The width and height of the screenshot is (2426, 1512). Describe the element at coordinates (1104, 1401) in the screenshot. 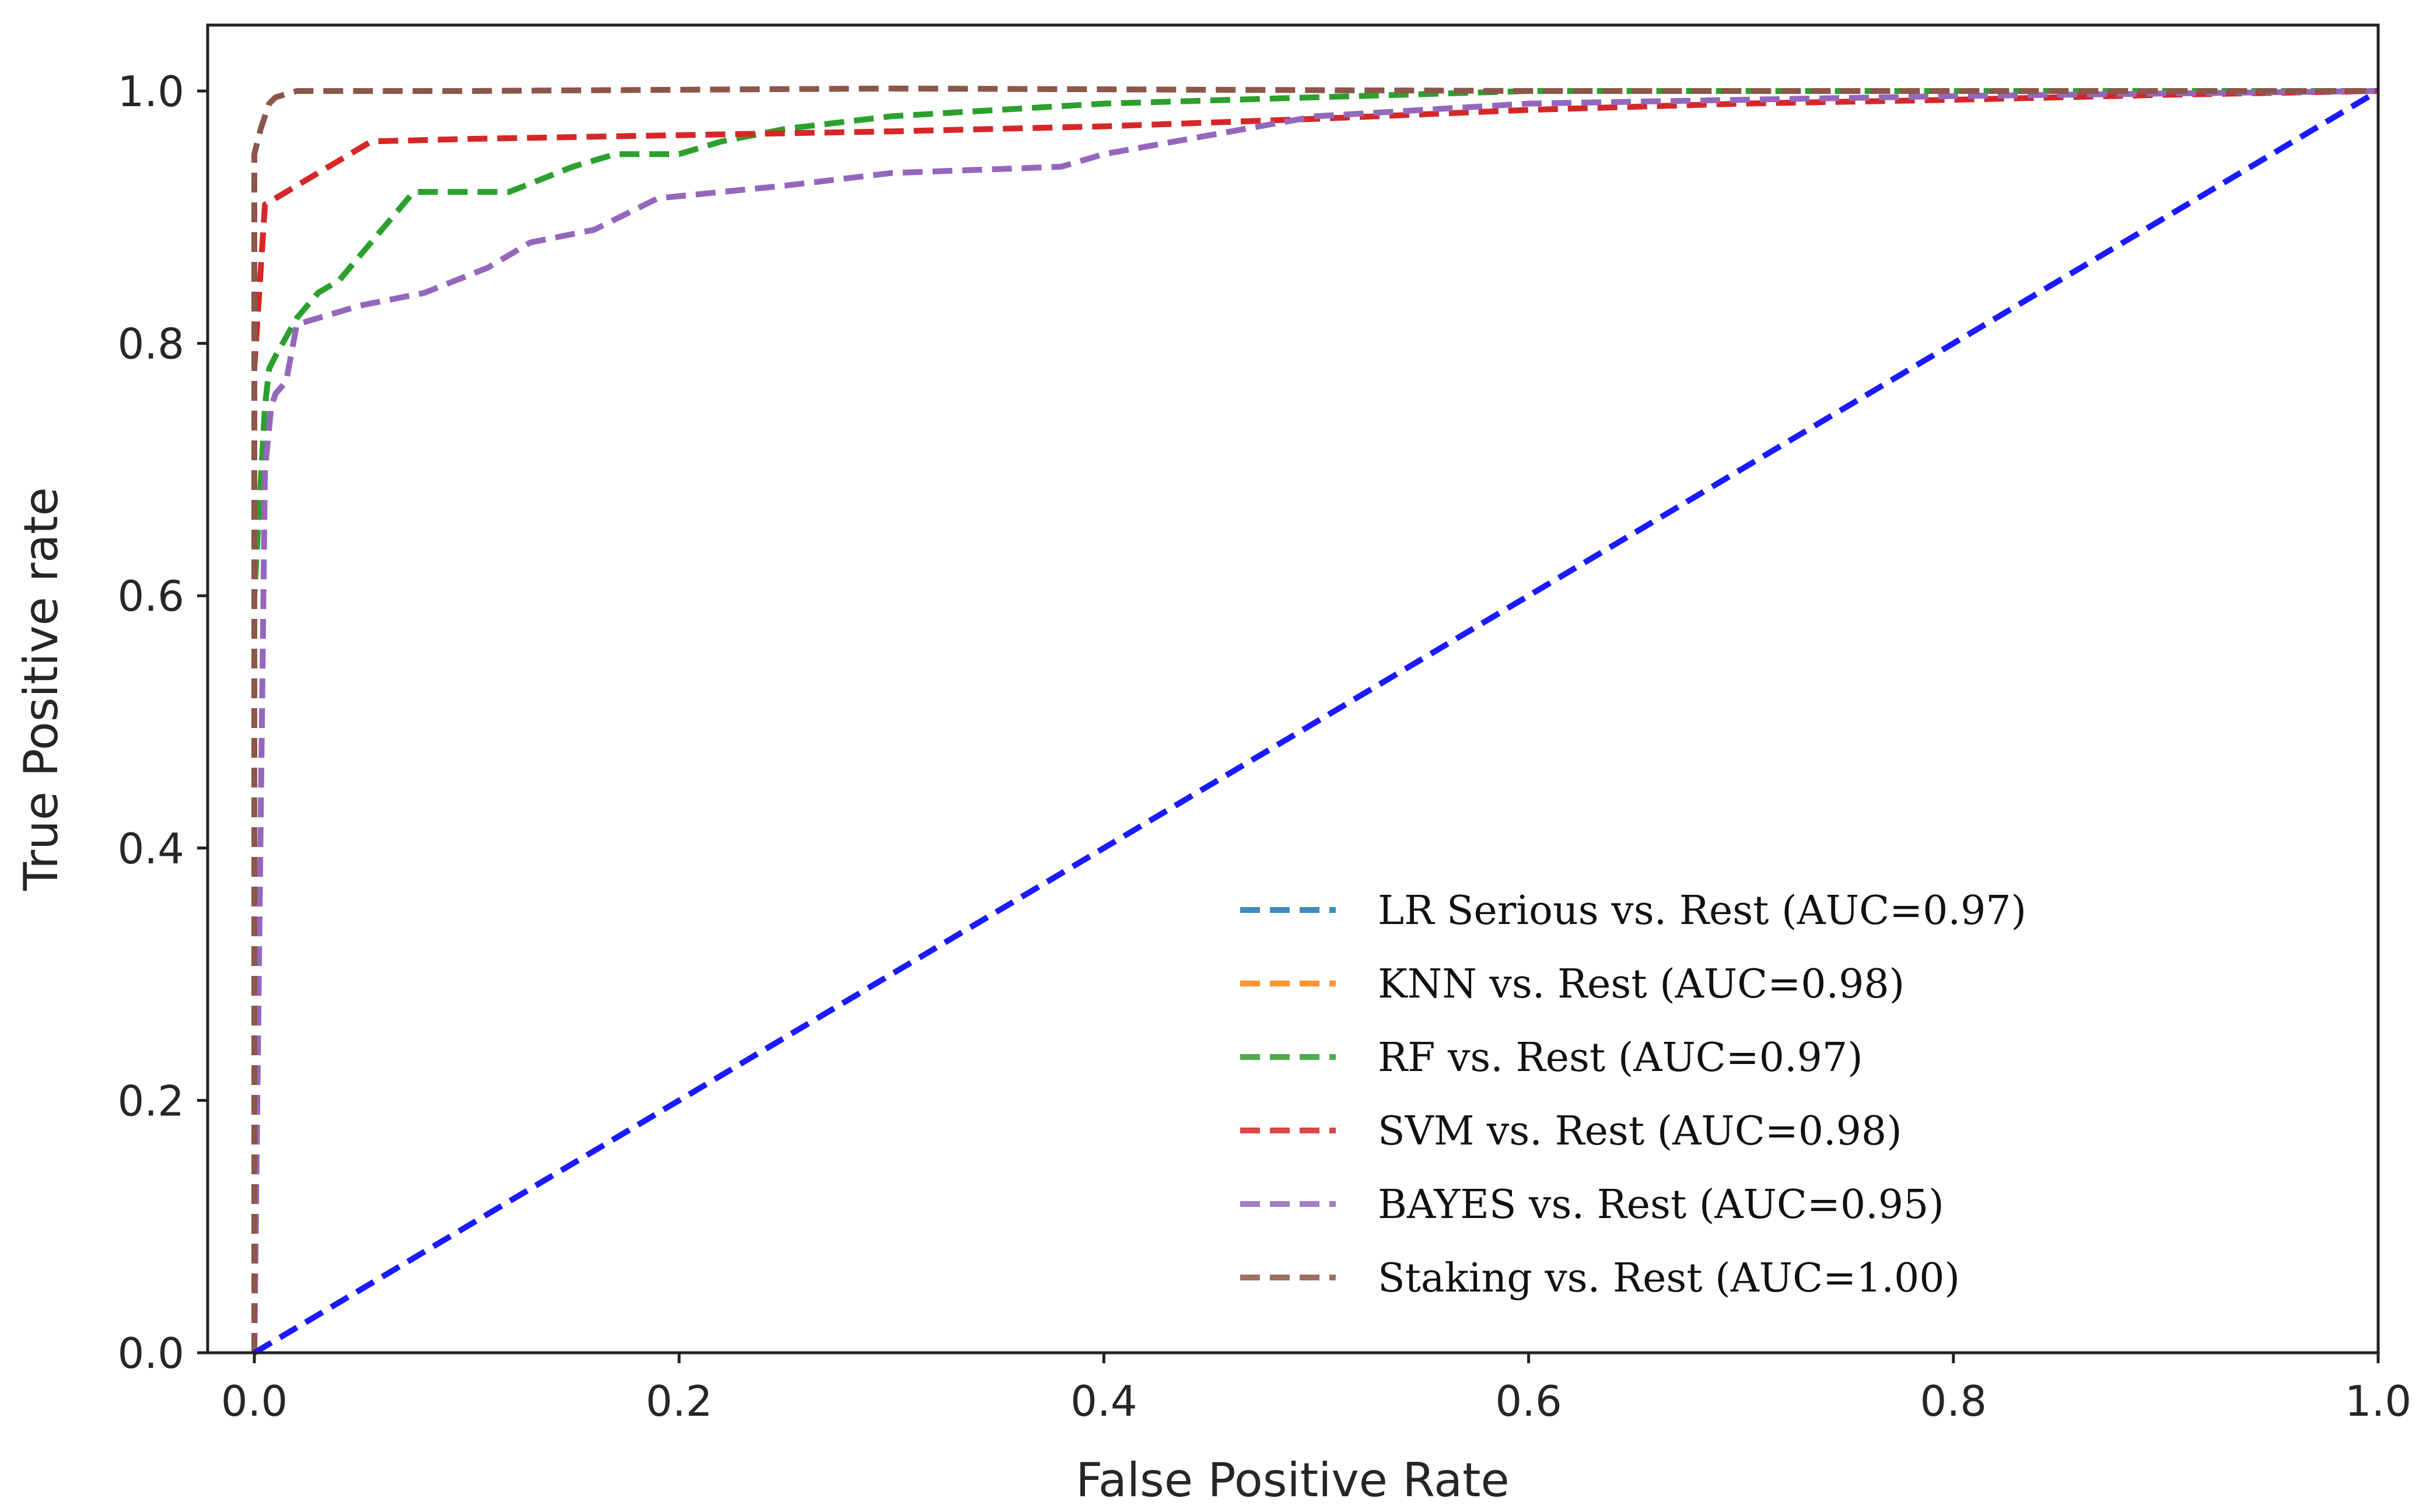

I see `x-tick-label: 0.4` at that location.